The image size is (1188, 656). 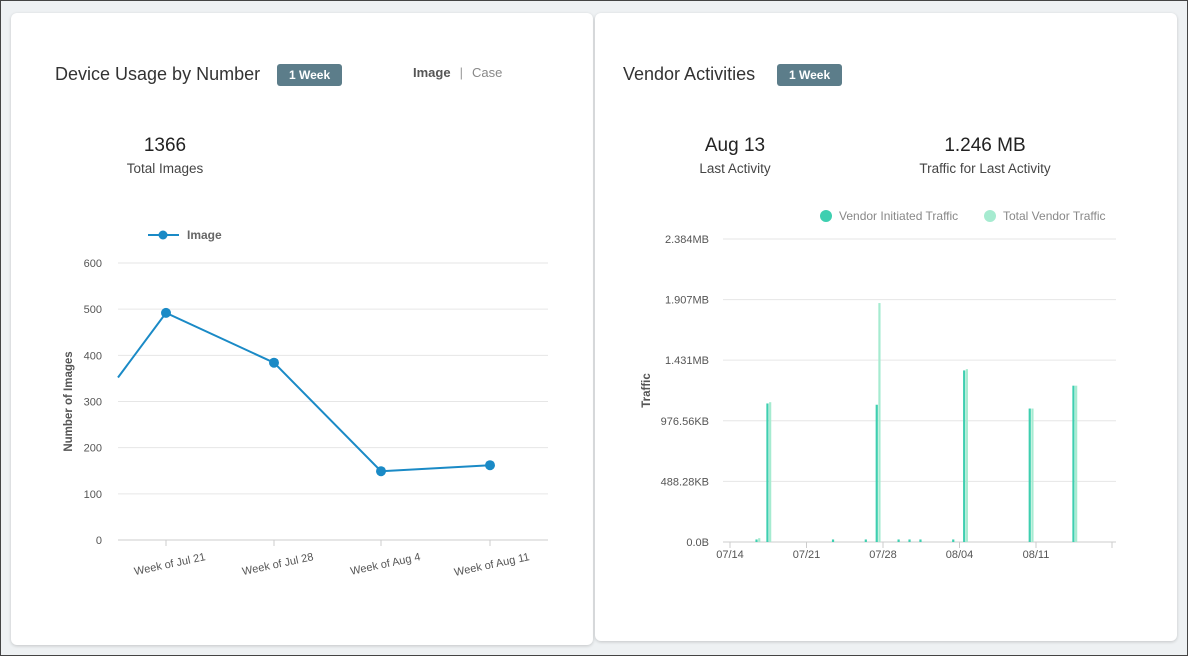 I want to click on image-case-toggle: Image | Case, so click(x=457, y=72).